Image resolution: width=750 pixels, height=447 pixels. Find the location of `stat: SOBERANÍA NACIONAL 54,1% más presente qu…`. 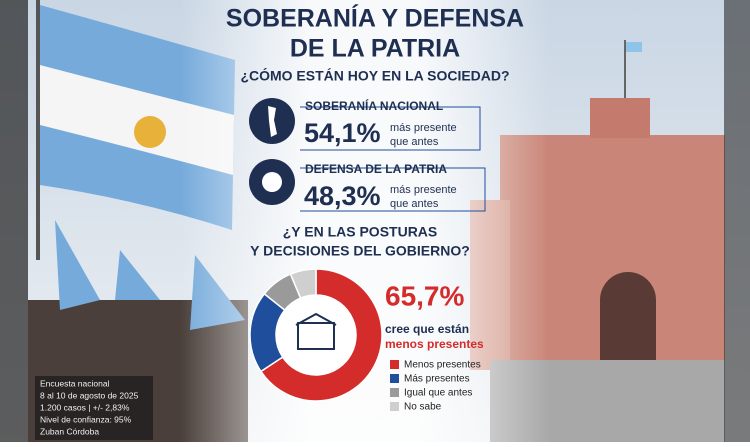

stat: SOBERANÍA NACIONAL 54,1% más presente qu… is located at coordinates (365, 124).